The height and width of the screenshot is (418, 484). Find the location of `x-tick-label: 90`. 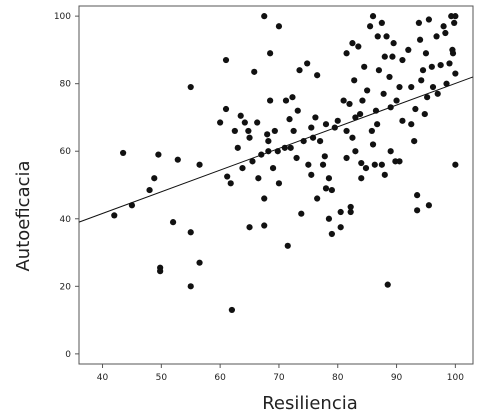

x-tick-label: 90 is located at coordinates (397, 378).